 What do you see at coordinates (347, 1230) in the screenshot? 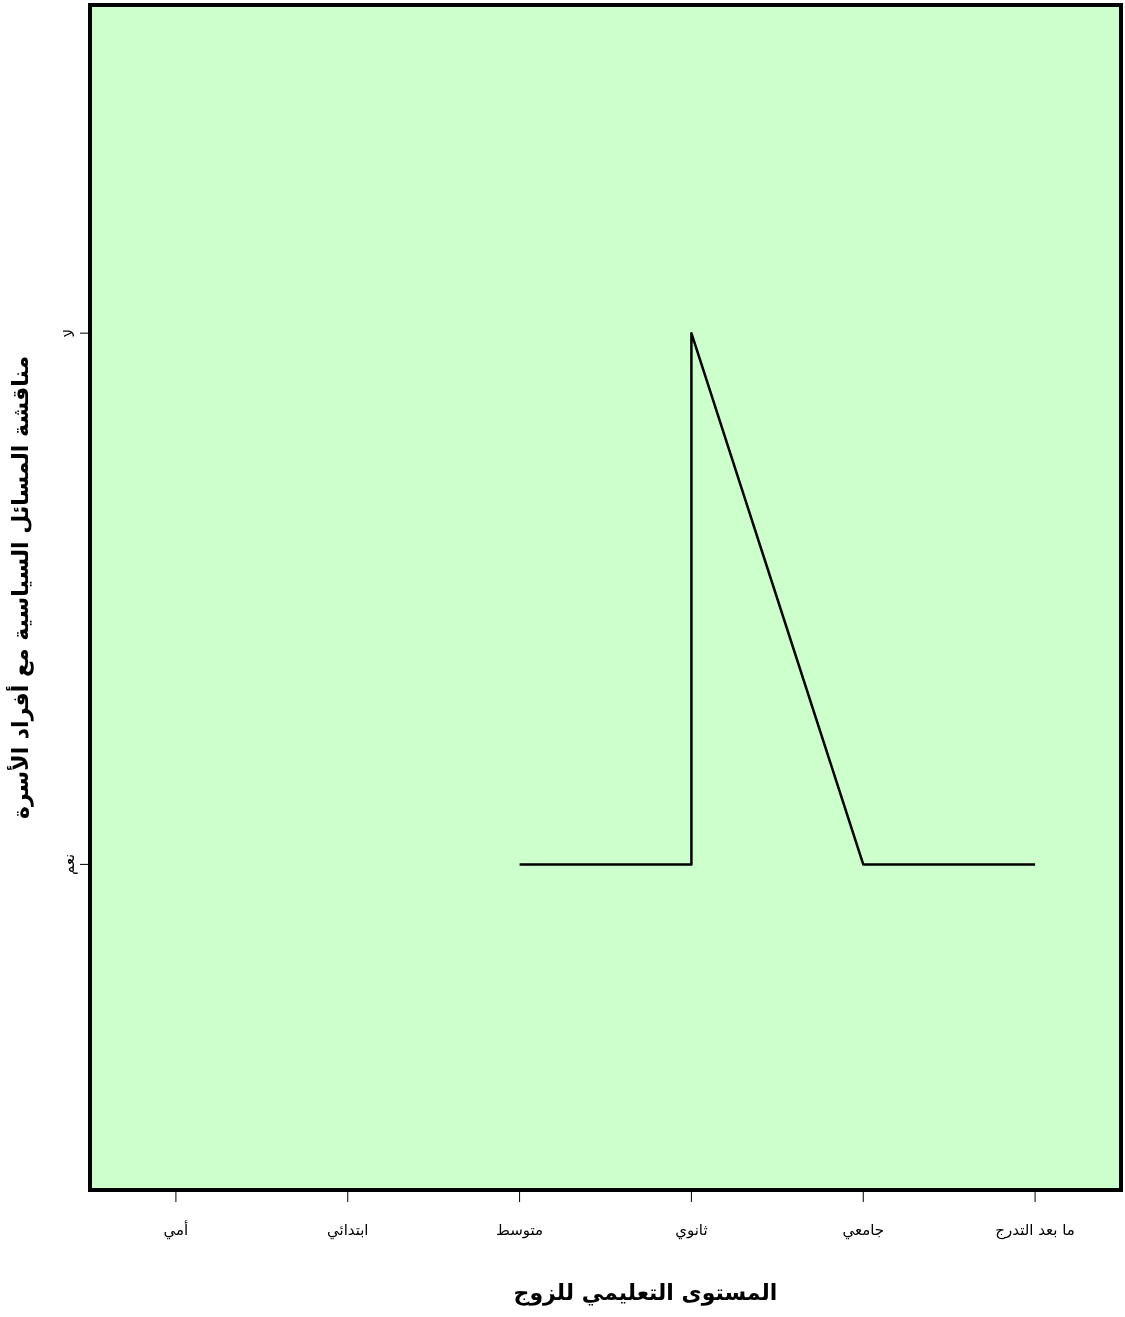
I see `x-tick-label: ابتدائي` at bounding box center [347, 1230].